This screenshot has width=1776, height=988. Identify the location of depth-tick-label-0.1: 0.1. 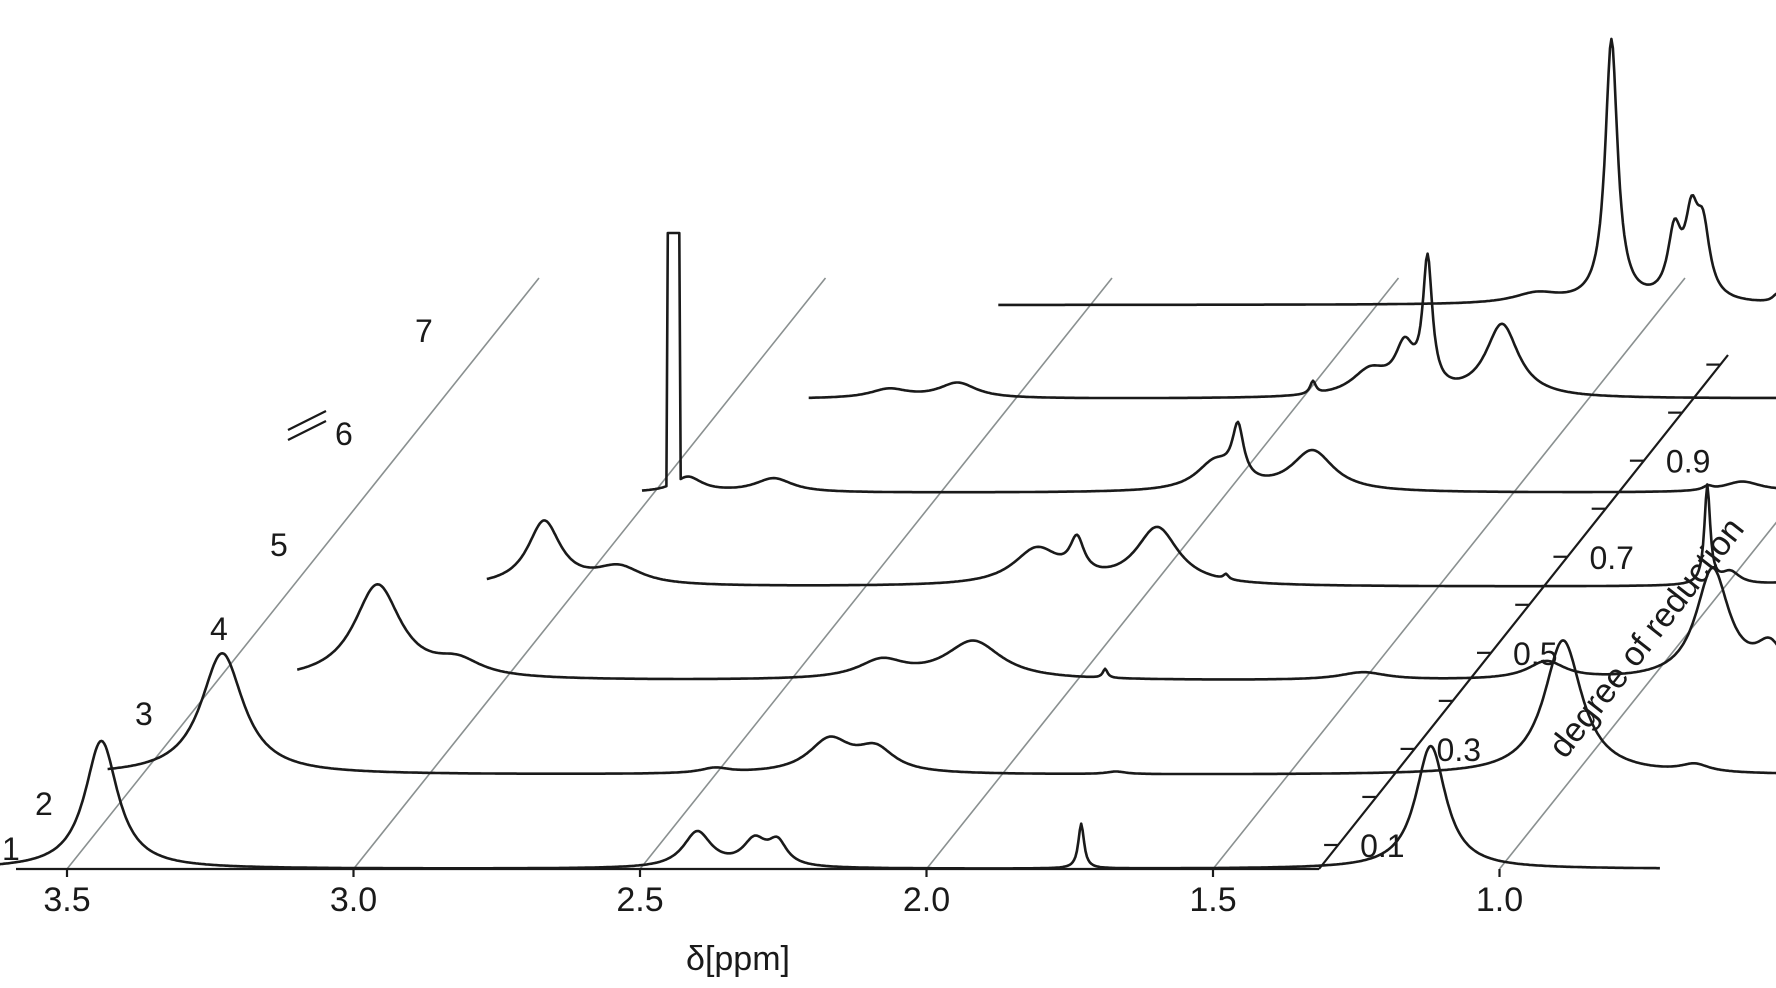
(1382, 846).